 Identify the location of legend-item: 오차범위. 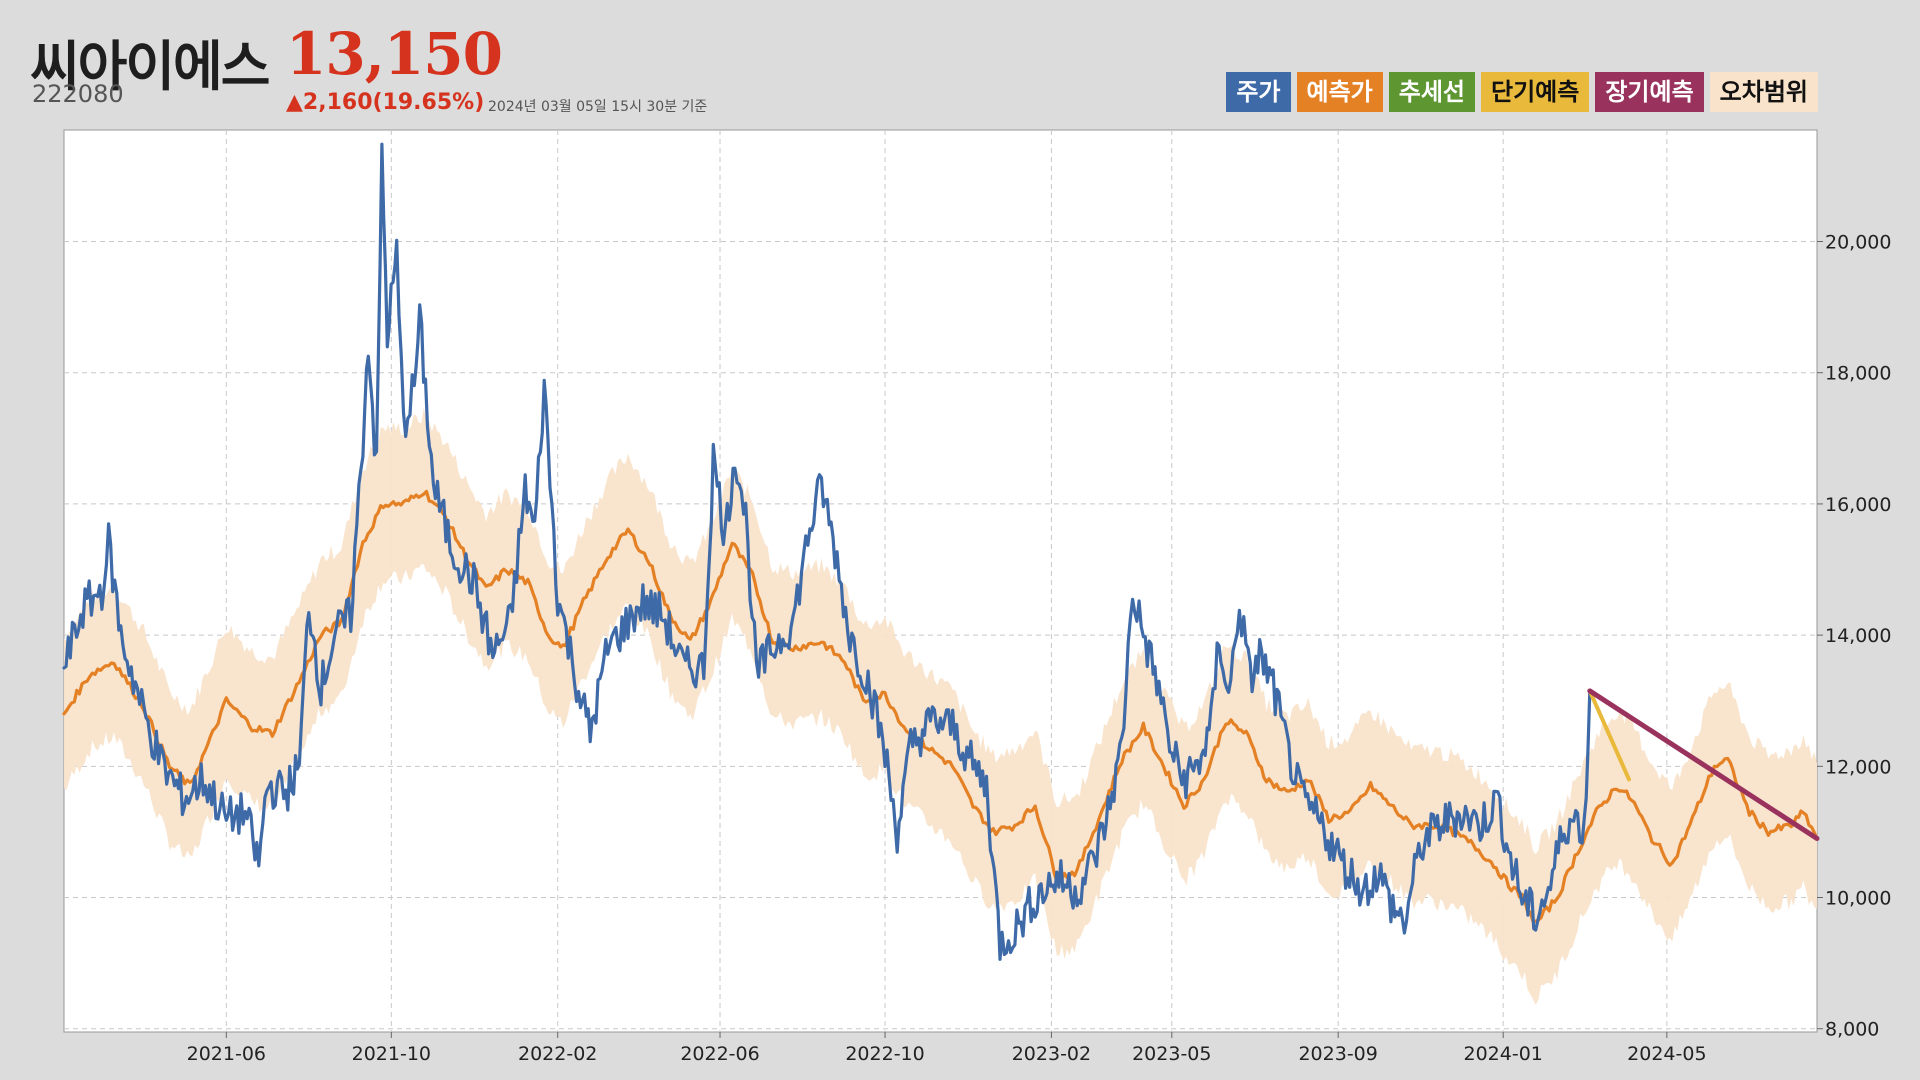
(1763, 92).